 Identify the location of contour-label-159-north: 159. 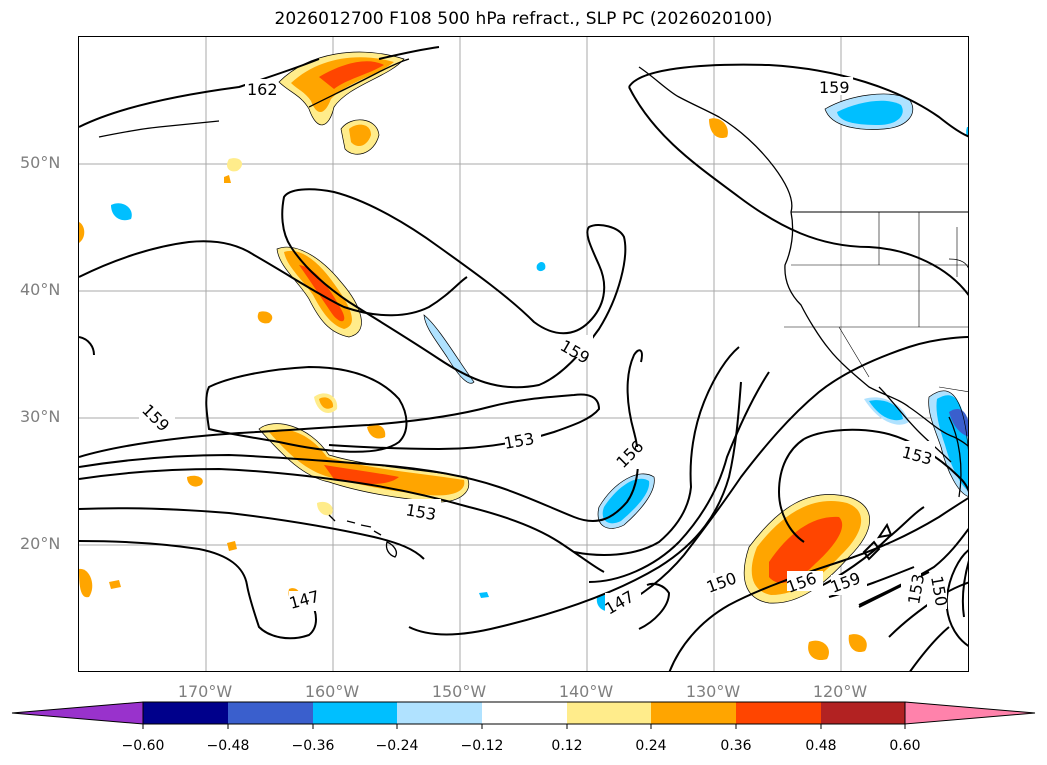
(834, 87).